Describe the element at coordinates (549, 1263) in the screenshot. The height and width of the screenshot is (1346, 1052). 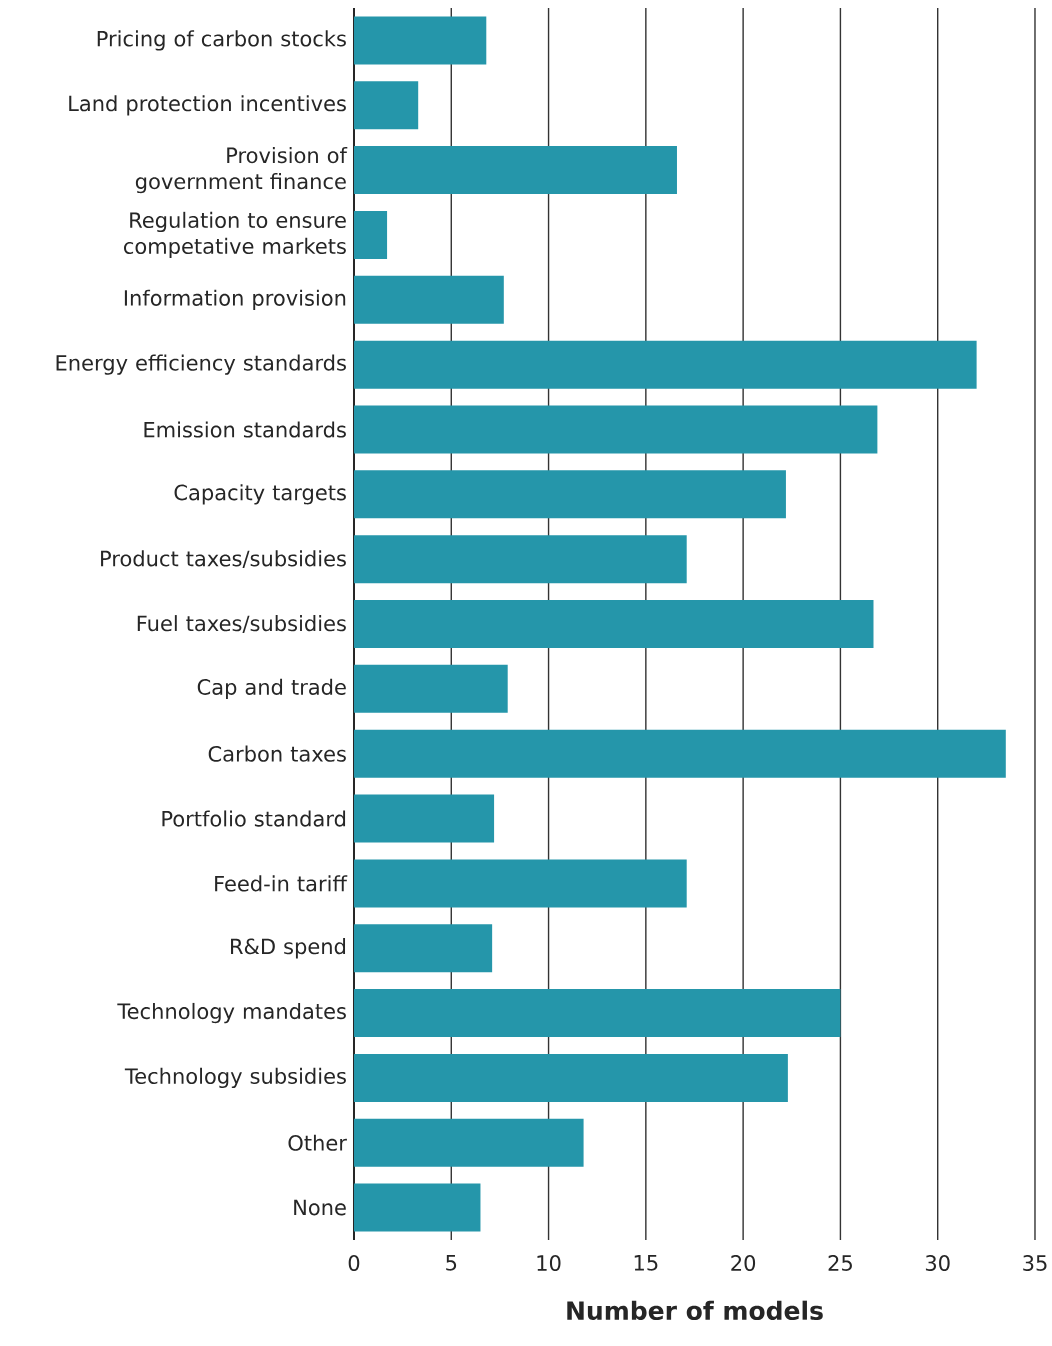
I see `x-tick-label: 10` at that location.